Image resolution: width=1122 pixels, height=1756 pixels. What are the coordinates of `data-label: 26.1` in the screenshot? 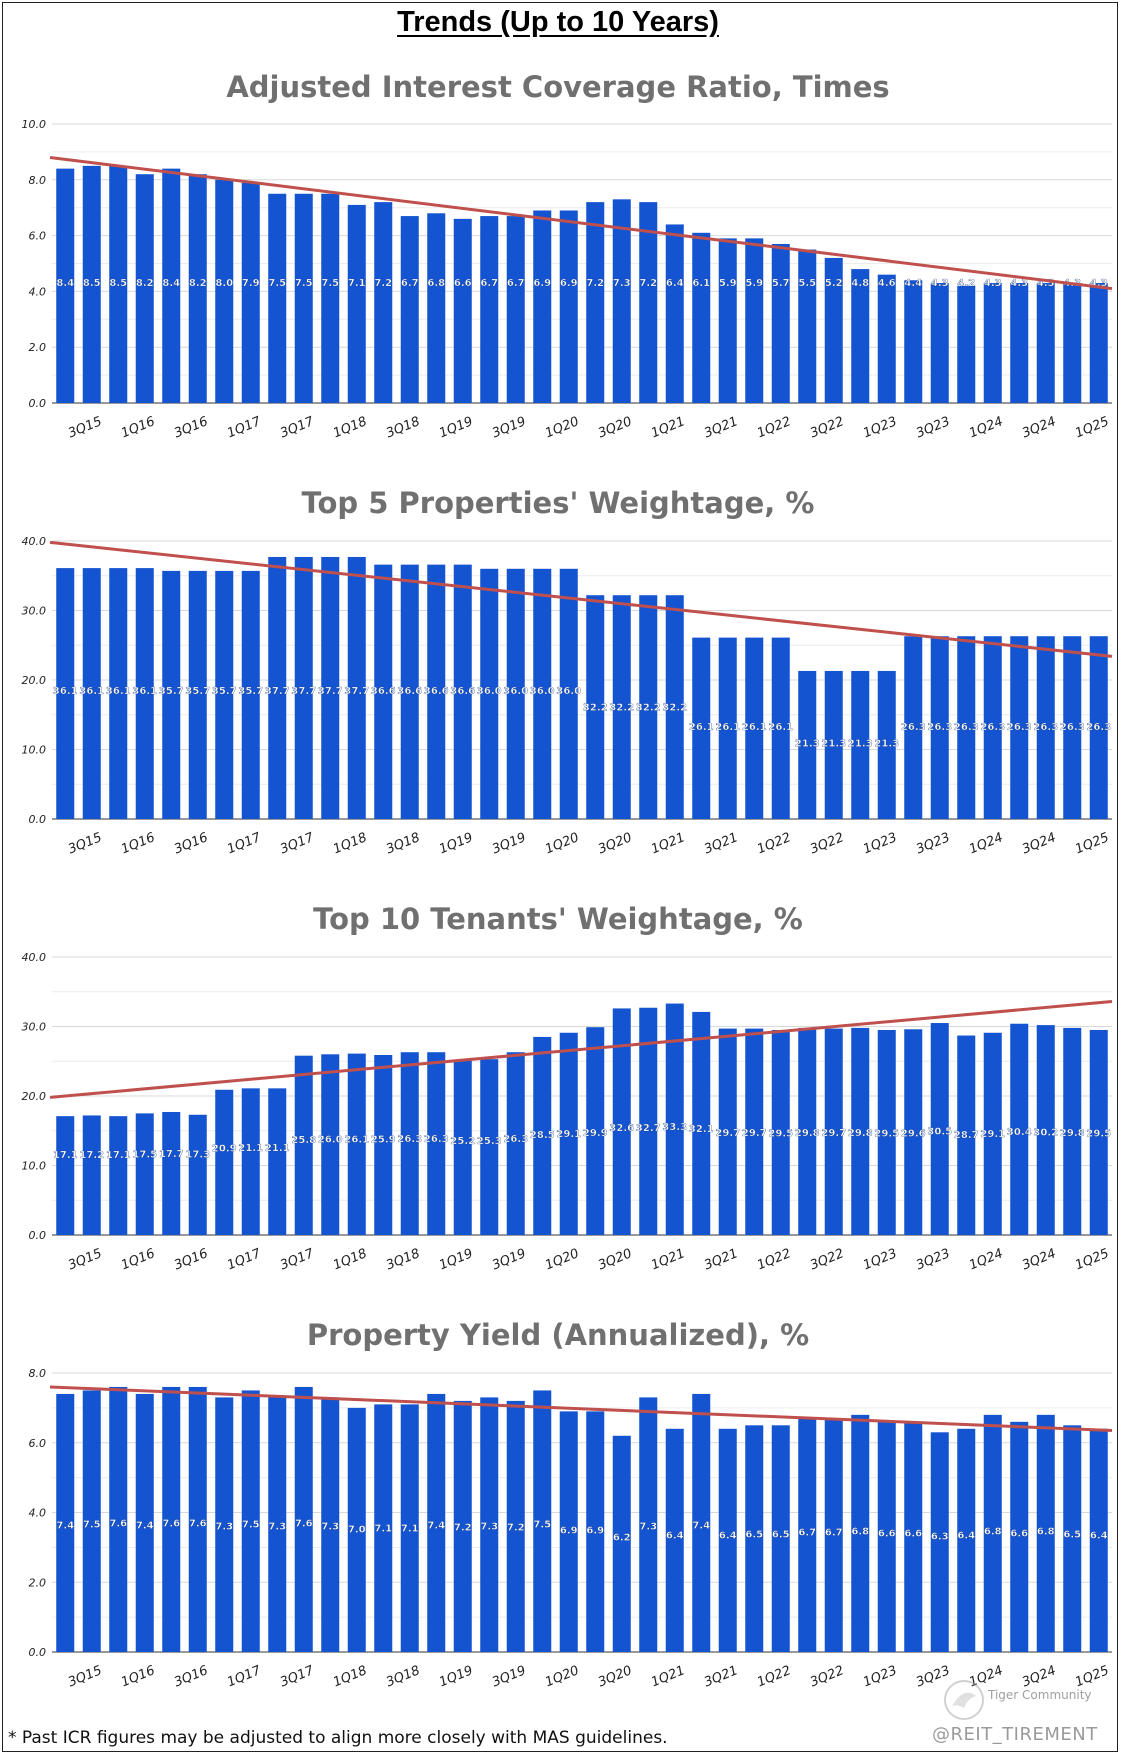 It's located at (754, 727).